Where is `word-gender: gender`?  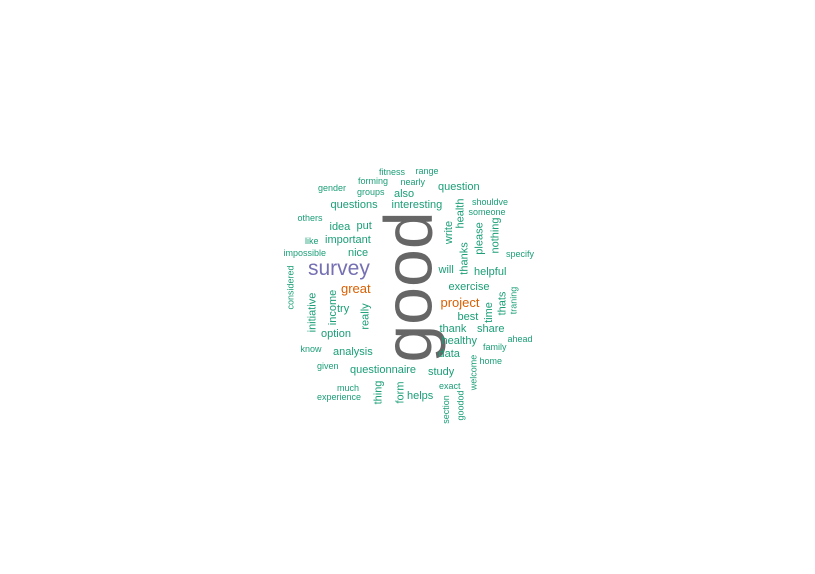 word-gender: gender is located at coordinates (332, 187).